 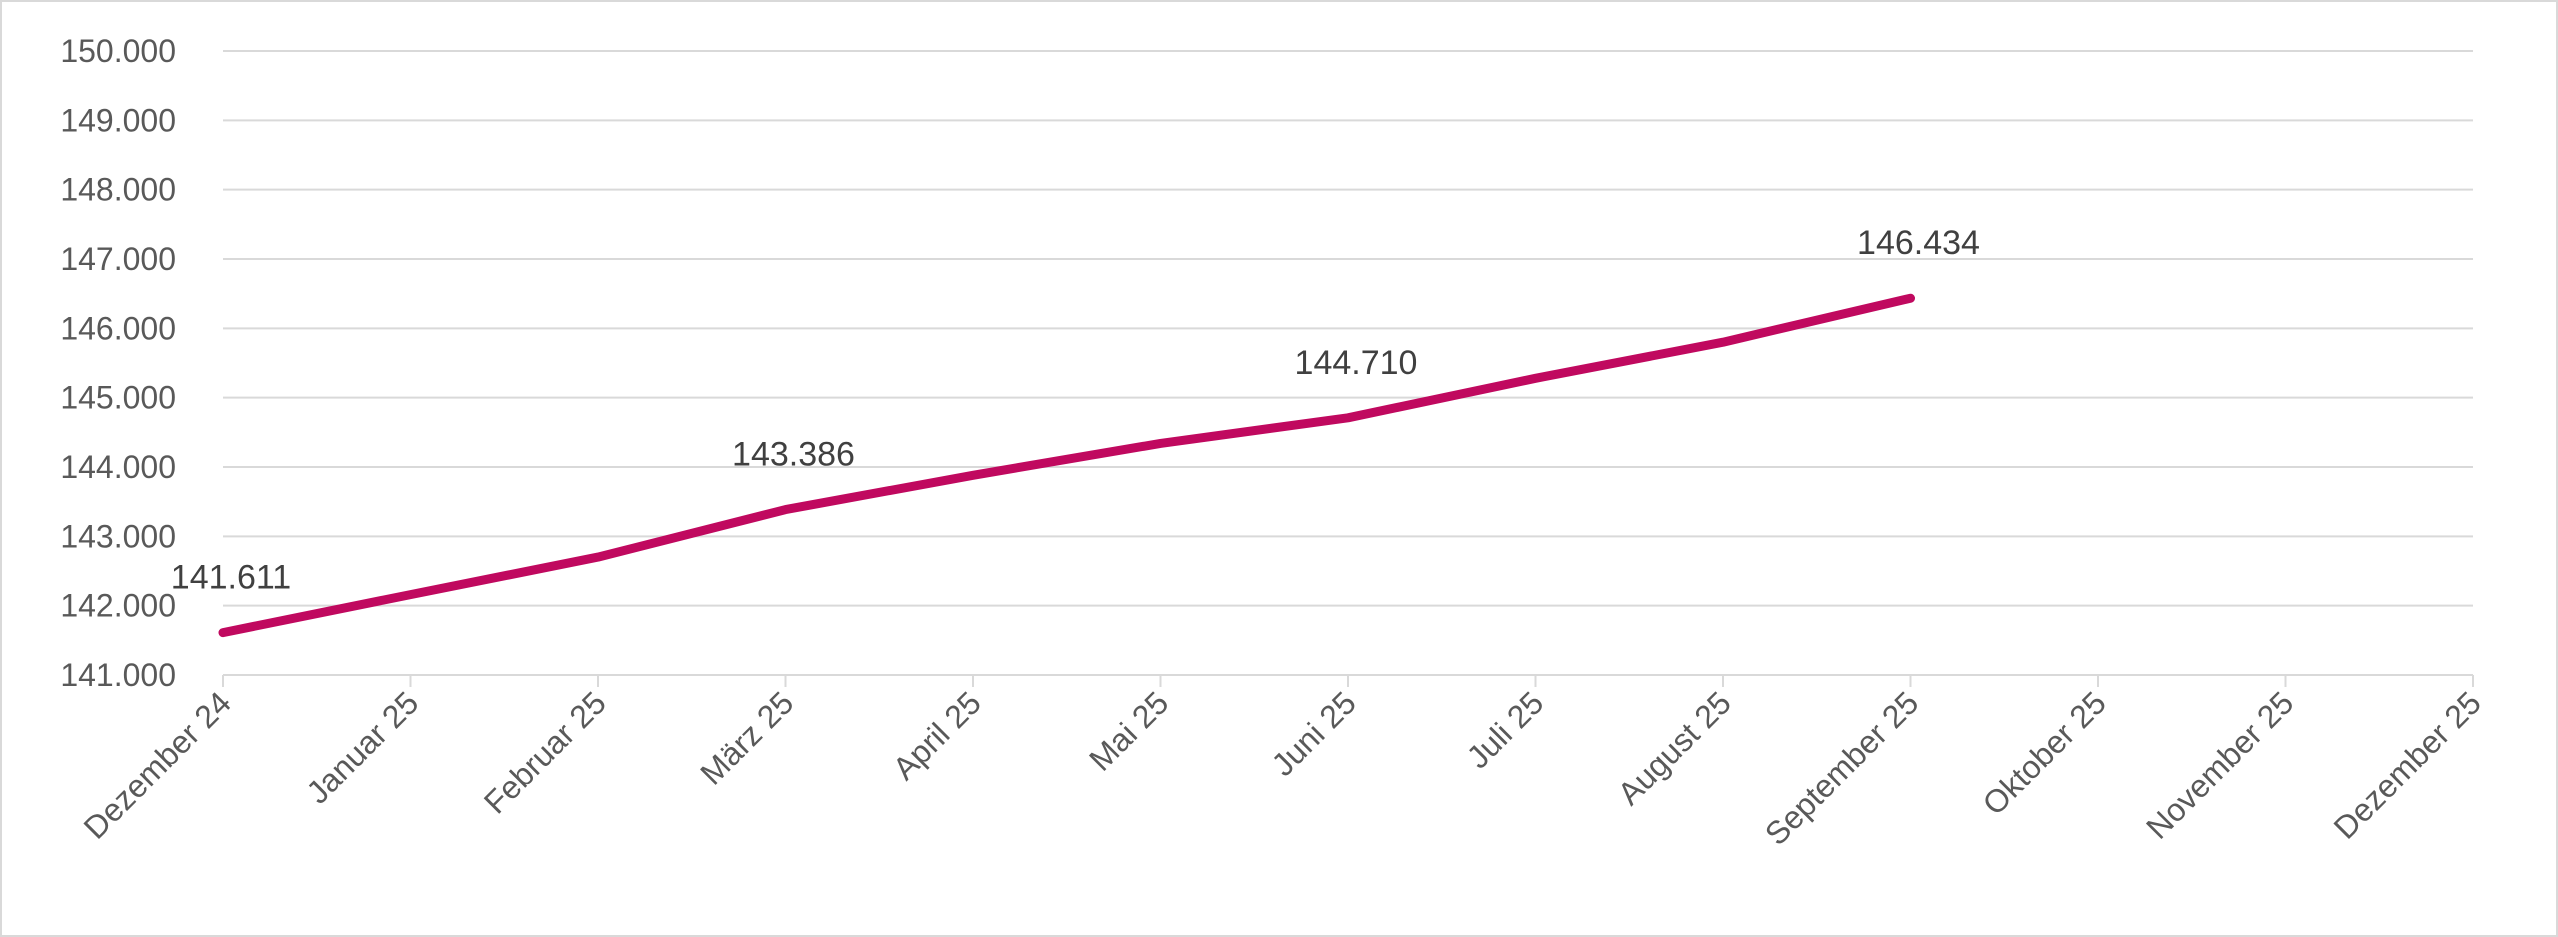 I want to click on y-tick-label: 150.000, so click(x=118, y=51).